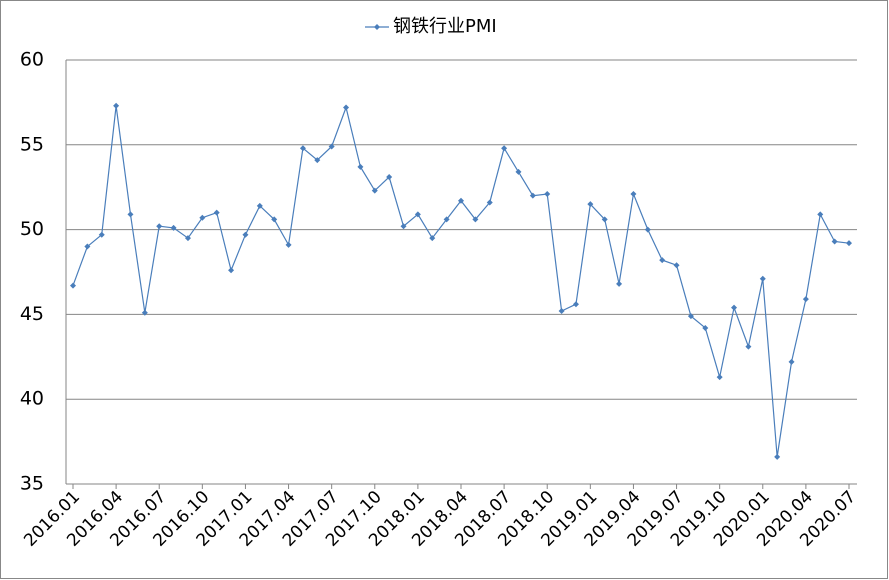  I want to click on legend-marker, so click(377, 27).